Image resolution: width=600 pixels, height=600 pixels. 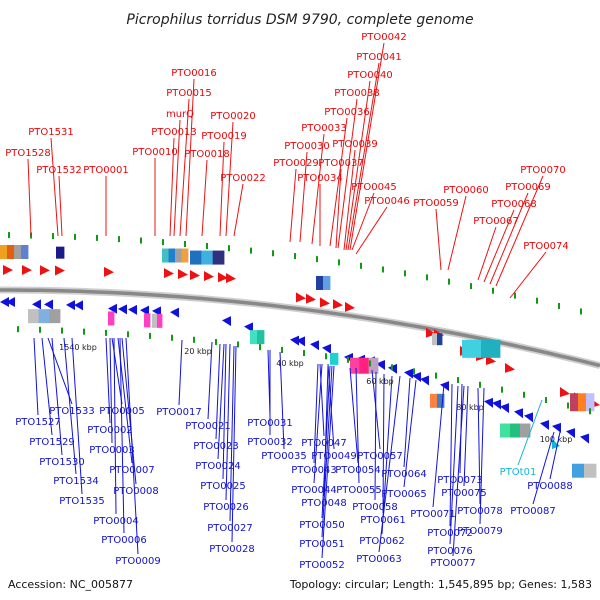 I want to click on gene-label-reverse: PTO0063, so click(x=378, y=559).